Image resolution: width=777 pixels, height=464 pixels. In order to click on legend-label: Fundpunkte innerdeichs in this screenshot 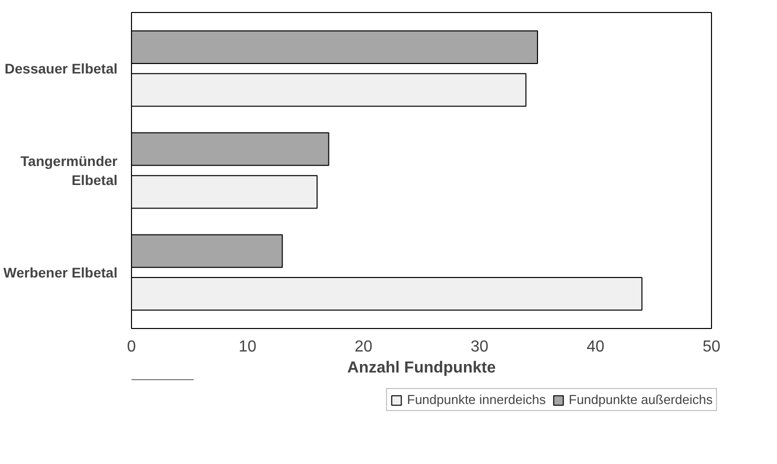, I will do `click(476, 399)`.